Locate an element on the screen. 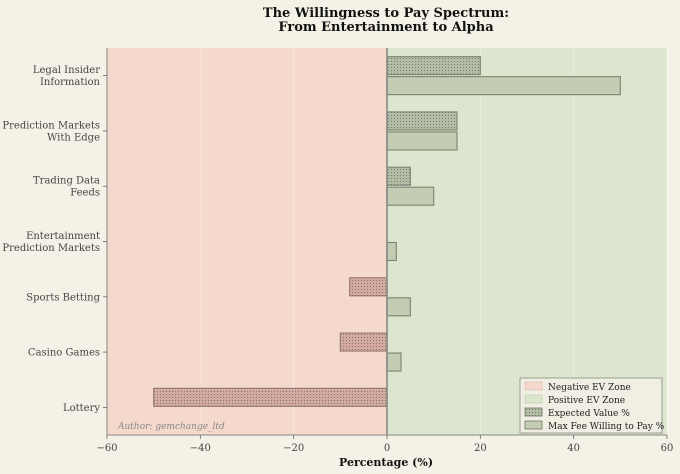  category-label-line: Legal Insider is located at coordinates (66, 70).